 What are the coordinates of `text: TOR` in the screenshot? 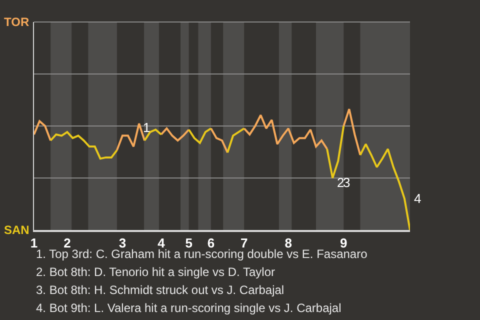 It's located at (17, 22).